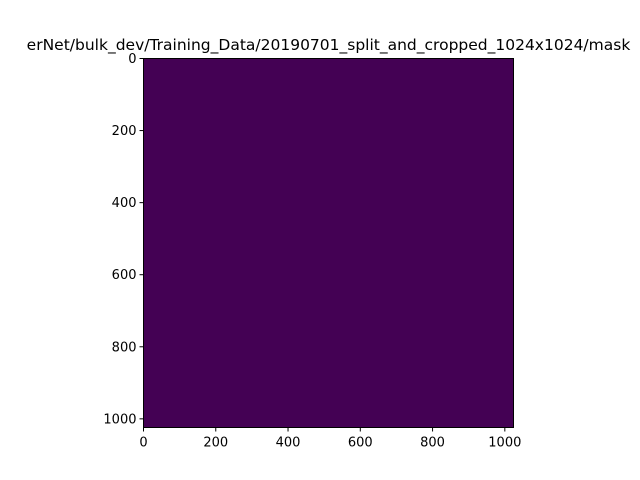 This screenshot has height=480, width=640. I want to click on x-tick-label: 1000, so click(504, 443).